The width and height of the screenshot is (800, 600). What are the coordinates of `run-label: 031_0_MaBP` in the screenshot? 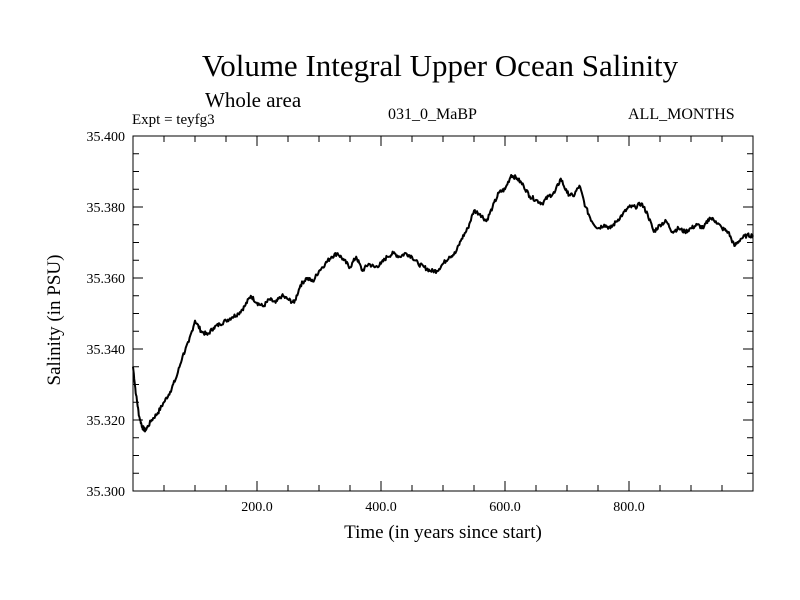 It's located at (432, 114).